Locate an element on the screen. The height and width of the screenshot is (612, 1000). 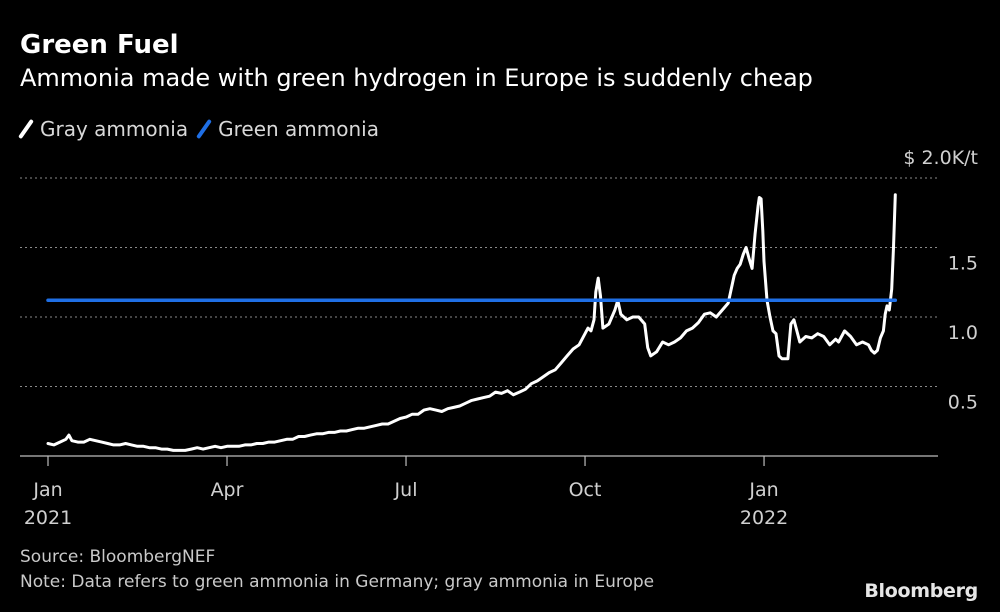
legend-item-green-ammonia: Green ammonia is located at coordinates (287, 129).